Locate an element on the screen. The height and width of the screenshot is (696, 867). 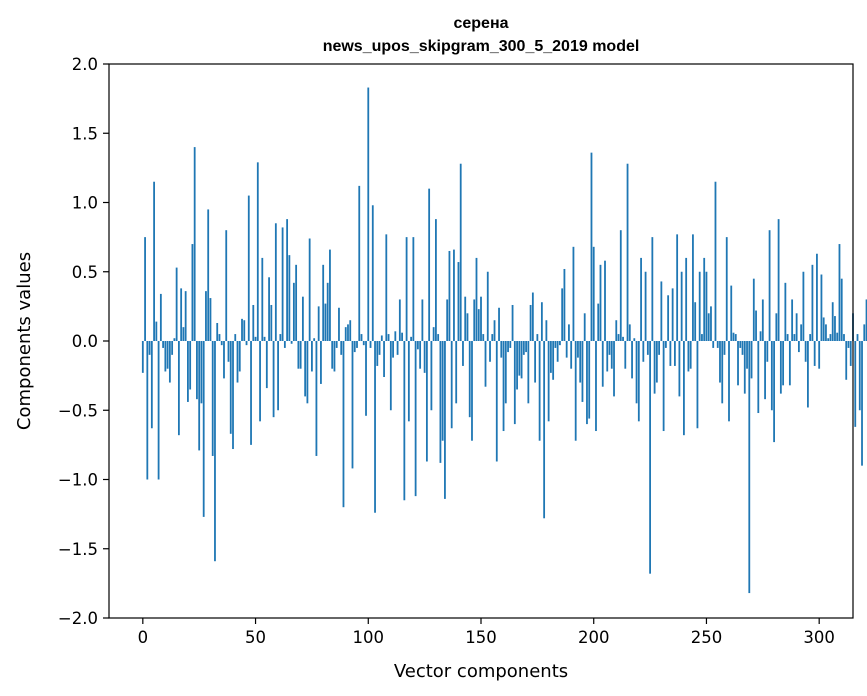
x-tick-label: 150 is located at coordinates (481, 637).